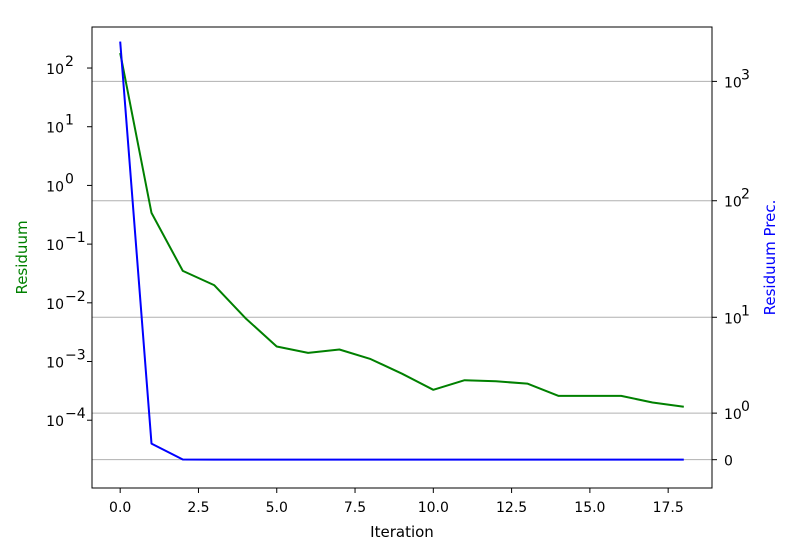 This screenshot has height=548, width=786. What do you see at coordinates (745, 195) in the screenshot?
I see `y-right-tick-exponent: 2` at bounding box center [745, 195].